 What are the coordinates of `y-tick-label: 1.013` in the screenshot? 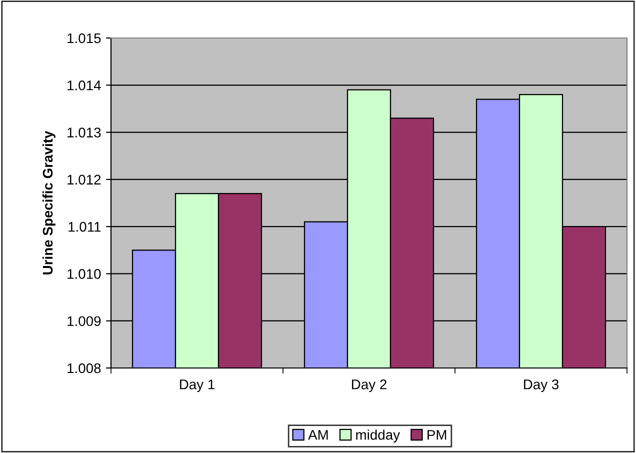 It's located at (84, 133).